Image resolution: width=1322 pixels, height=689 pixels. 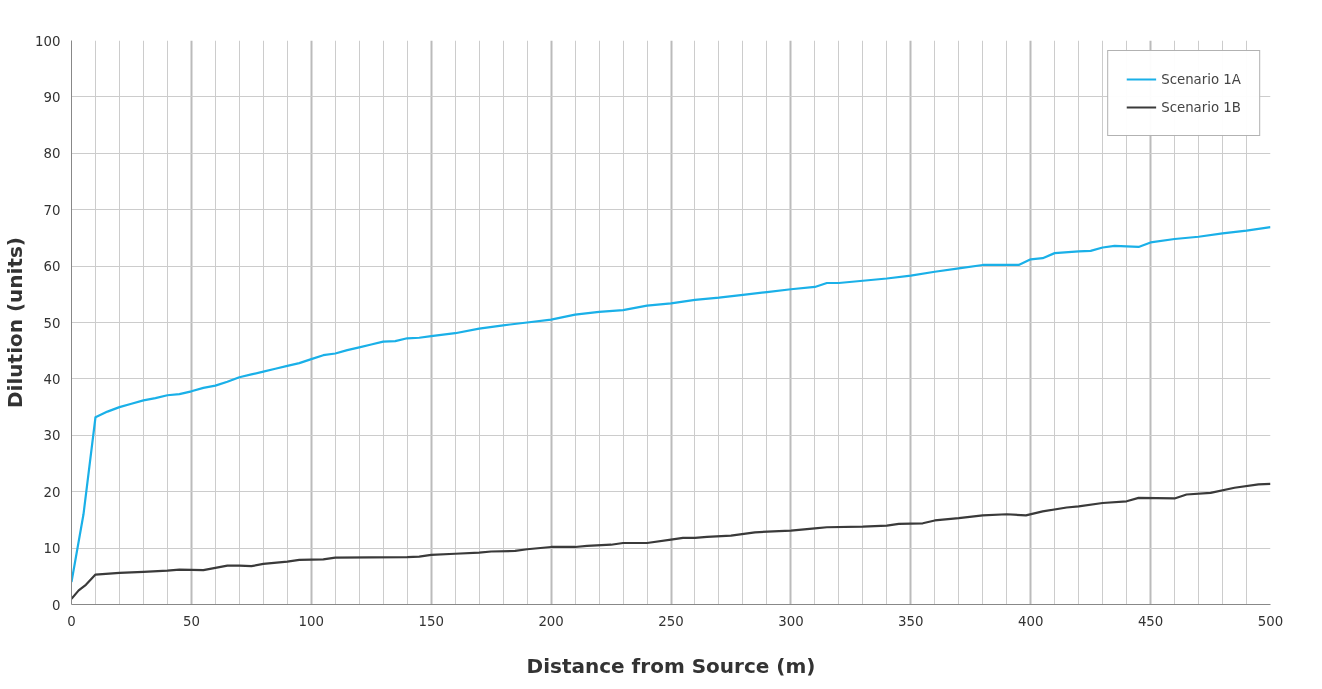 I want to click on x-tick-label: 350, so click(x=911, y=621).